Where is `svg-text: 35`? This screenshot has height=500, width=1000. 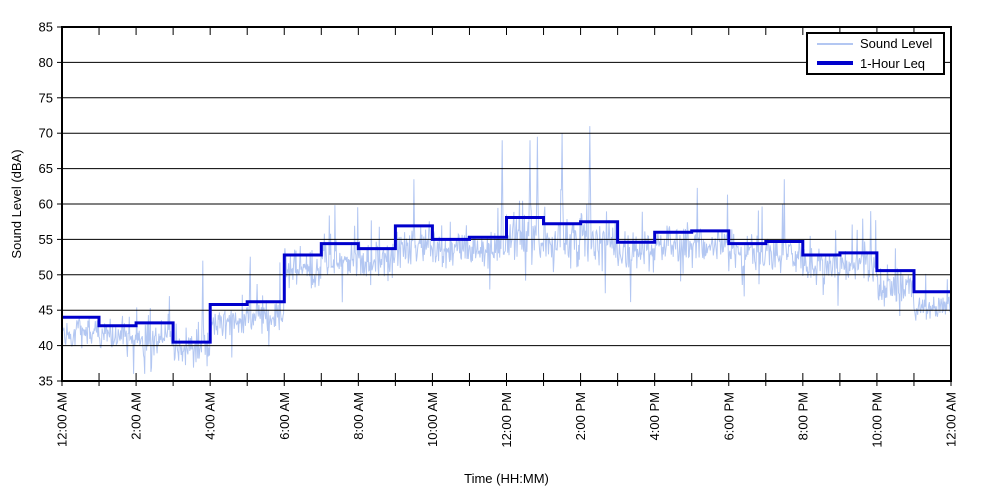 svg-text: 35 is located at coordinates (46, 381).